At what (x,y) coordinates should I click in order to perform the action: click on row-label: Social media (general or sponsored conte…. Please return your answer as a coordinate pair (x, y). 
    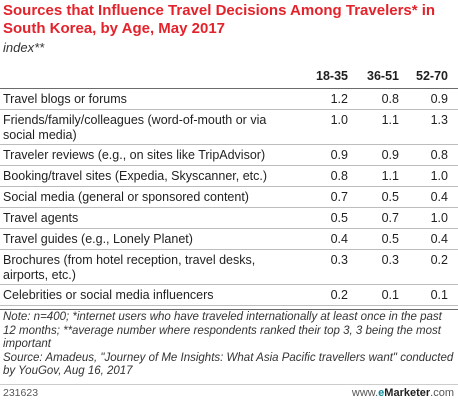
    Looking at the image, I should click on (126, 197).